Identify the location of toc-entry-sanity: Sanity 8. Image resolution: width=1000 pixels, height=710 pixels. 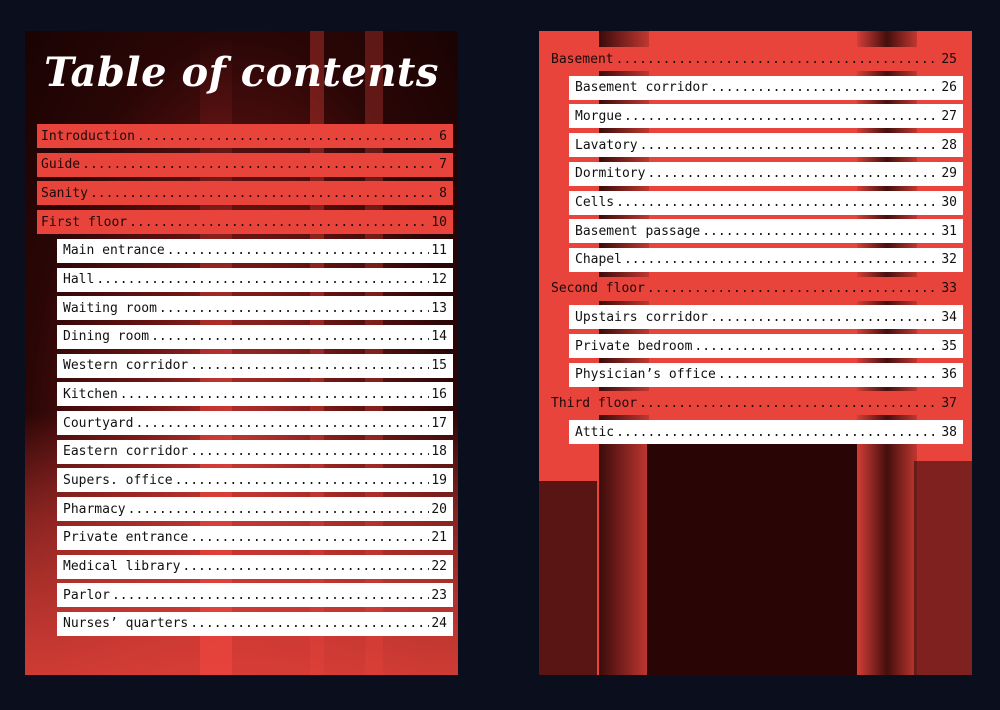
(245, 193).